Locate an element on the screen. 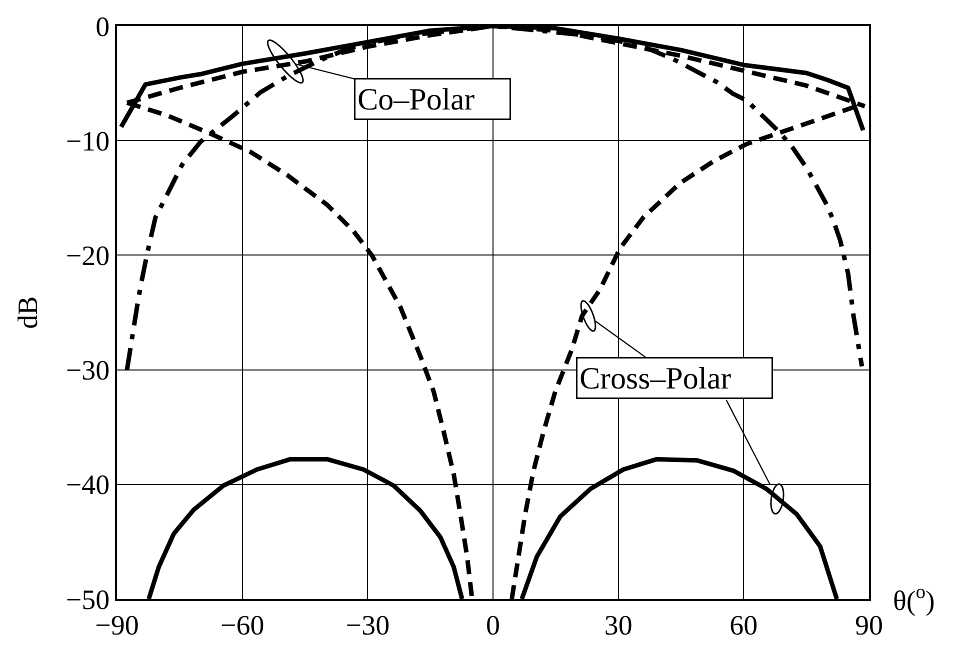 This screenshot has height=653, width=954. y-axis-title: dB is located at coordinates (28, 312).